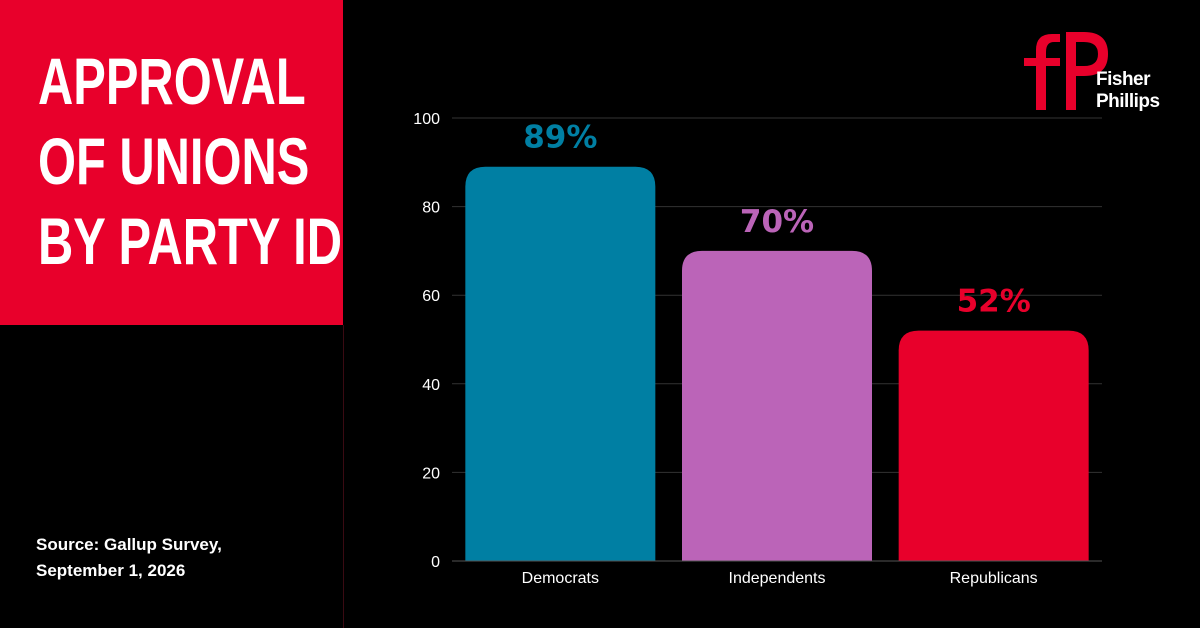 This screenshot has height=628, width=1200. Describe the element at coordinates (111, 570) in the screenshot. I see `source-line-2: September 1, 2026` at that location.